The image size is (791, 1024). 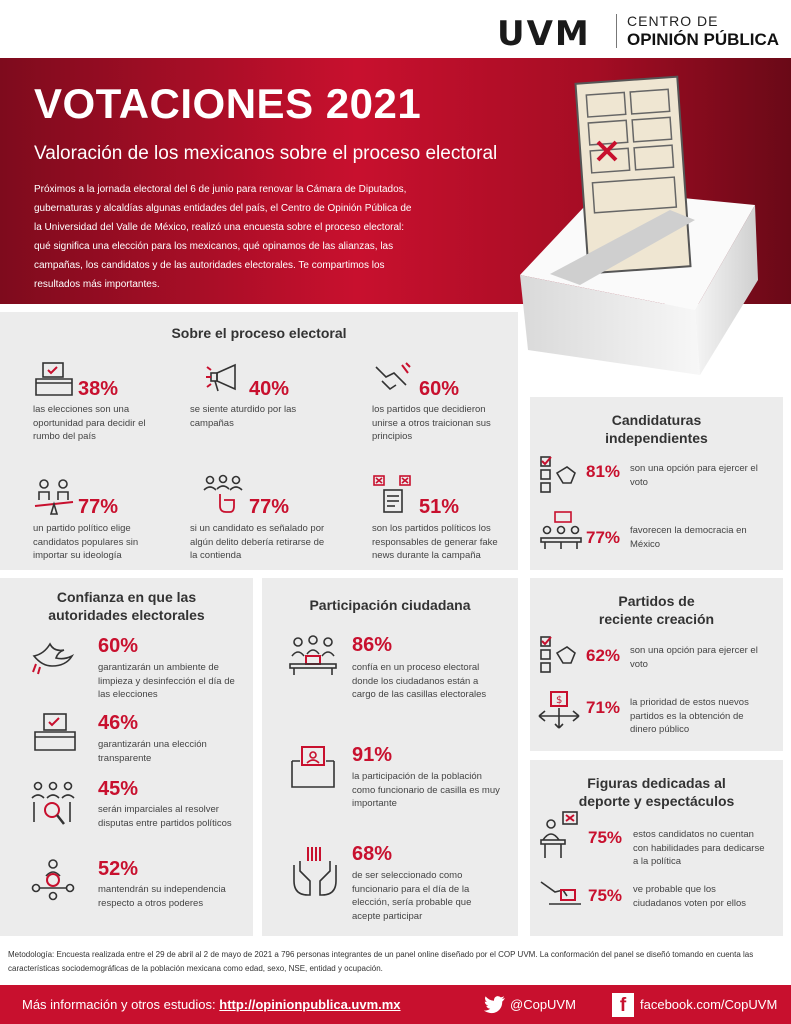 I want to click on stat-percent: 62%, so click(x=603, y=655).